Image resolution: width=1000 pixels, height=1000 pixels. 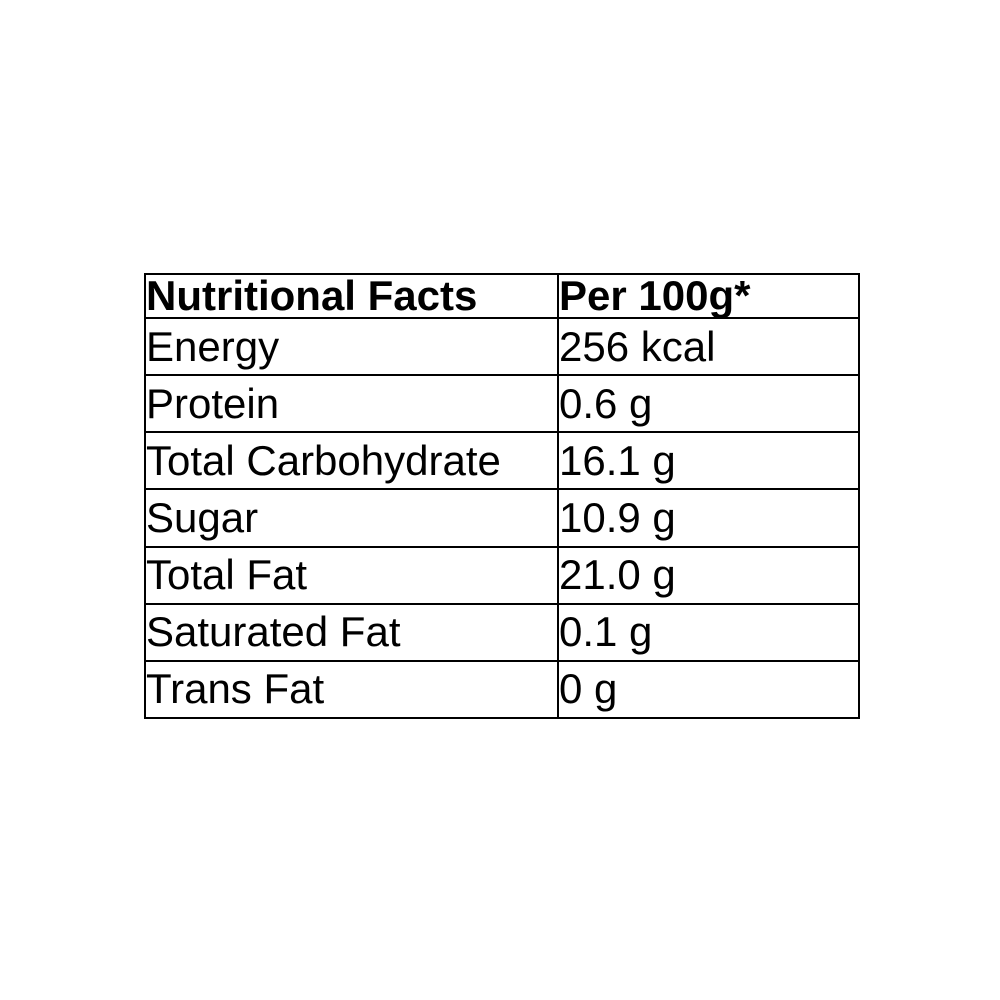 What do you see at coordinates (708, 296) in the screenshot?
I see `header-per-100g: Per 100g*` at bounding box center [708, 296].